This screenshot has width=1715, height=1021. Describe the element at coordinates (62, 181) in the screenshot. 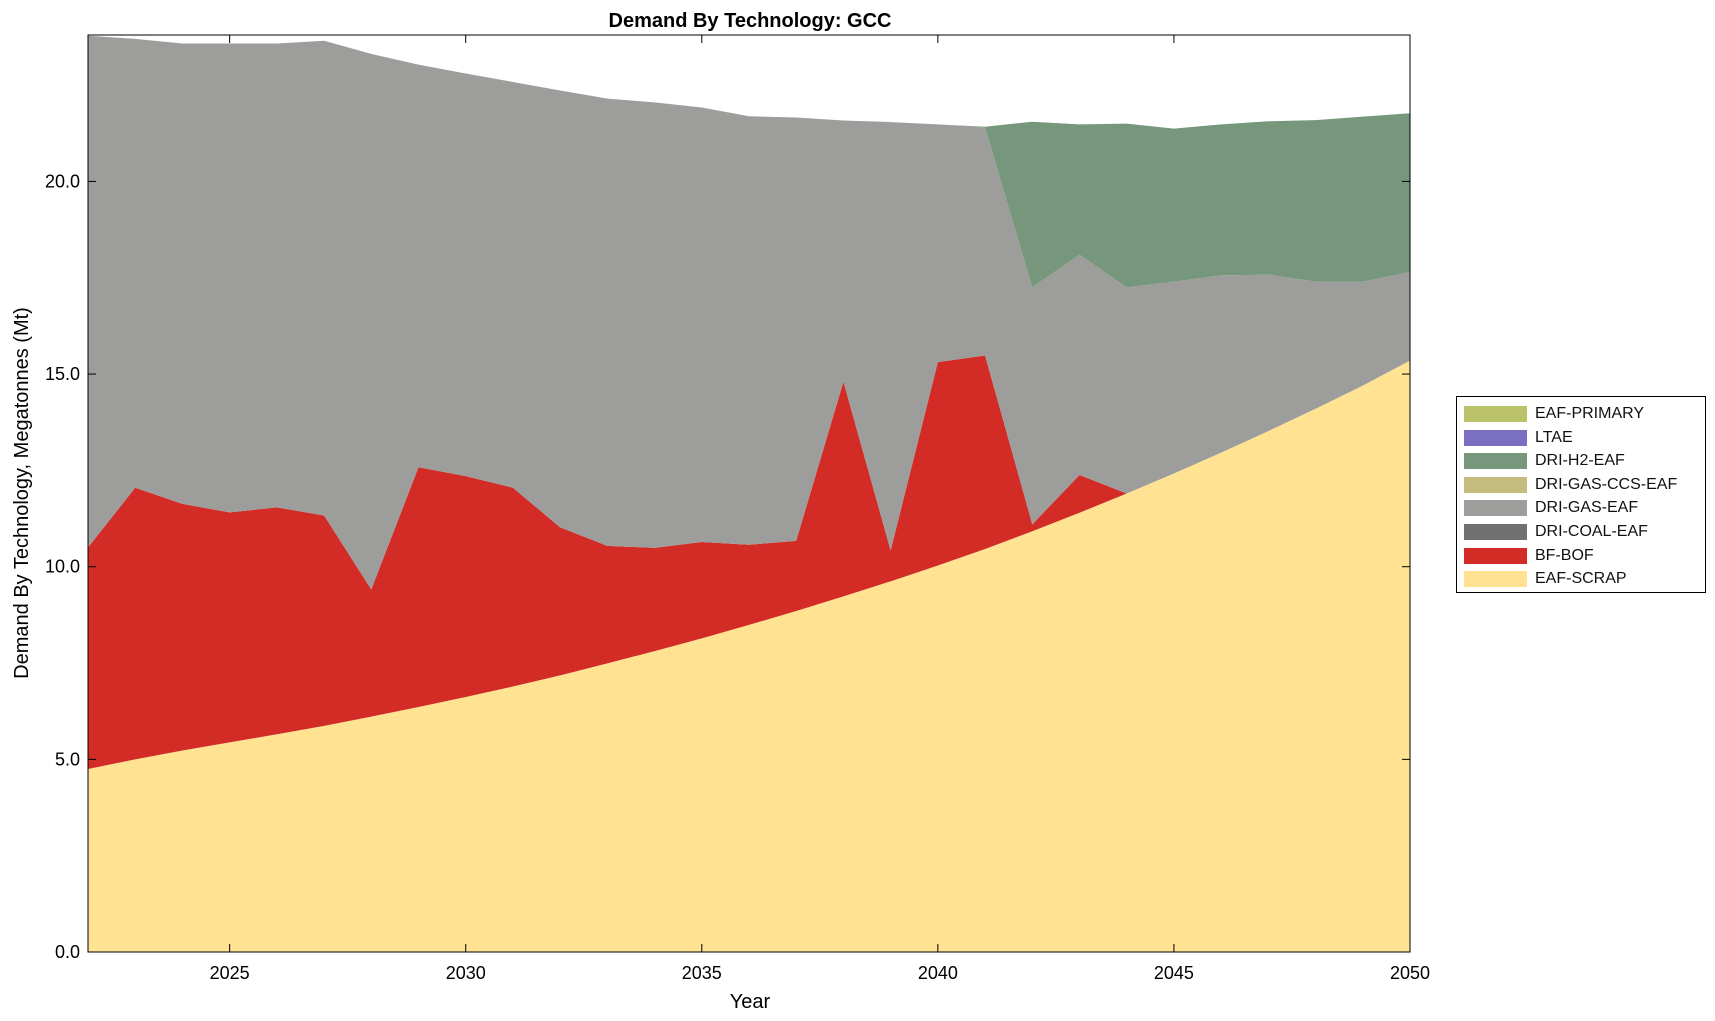

I see `y-tick-label: 20.0` at that location.